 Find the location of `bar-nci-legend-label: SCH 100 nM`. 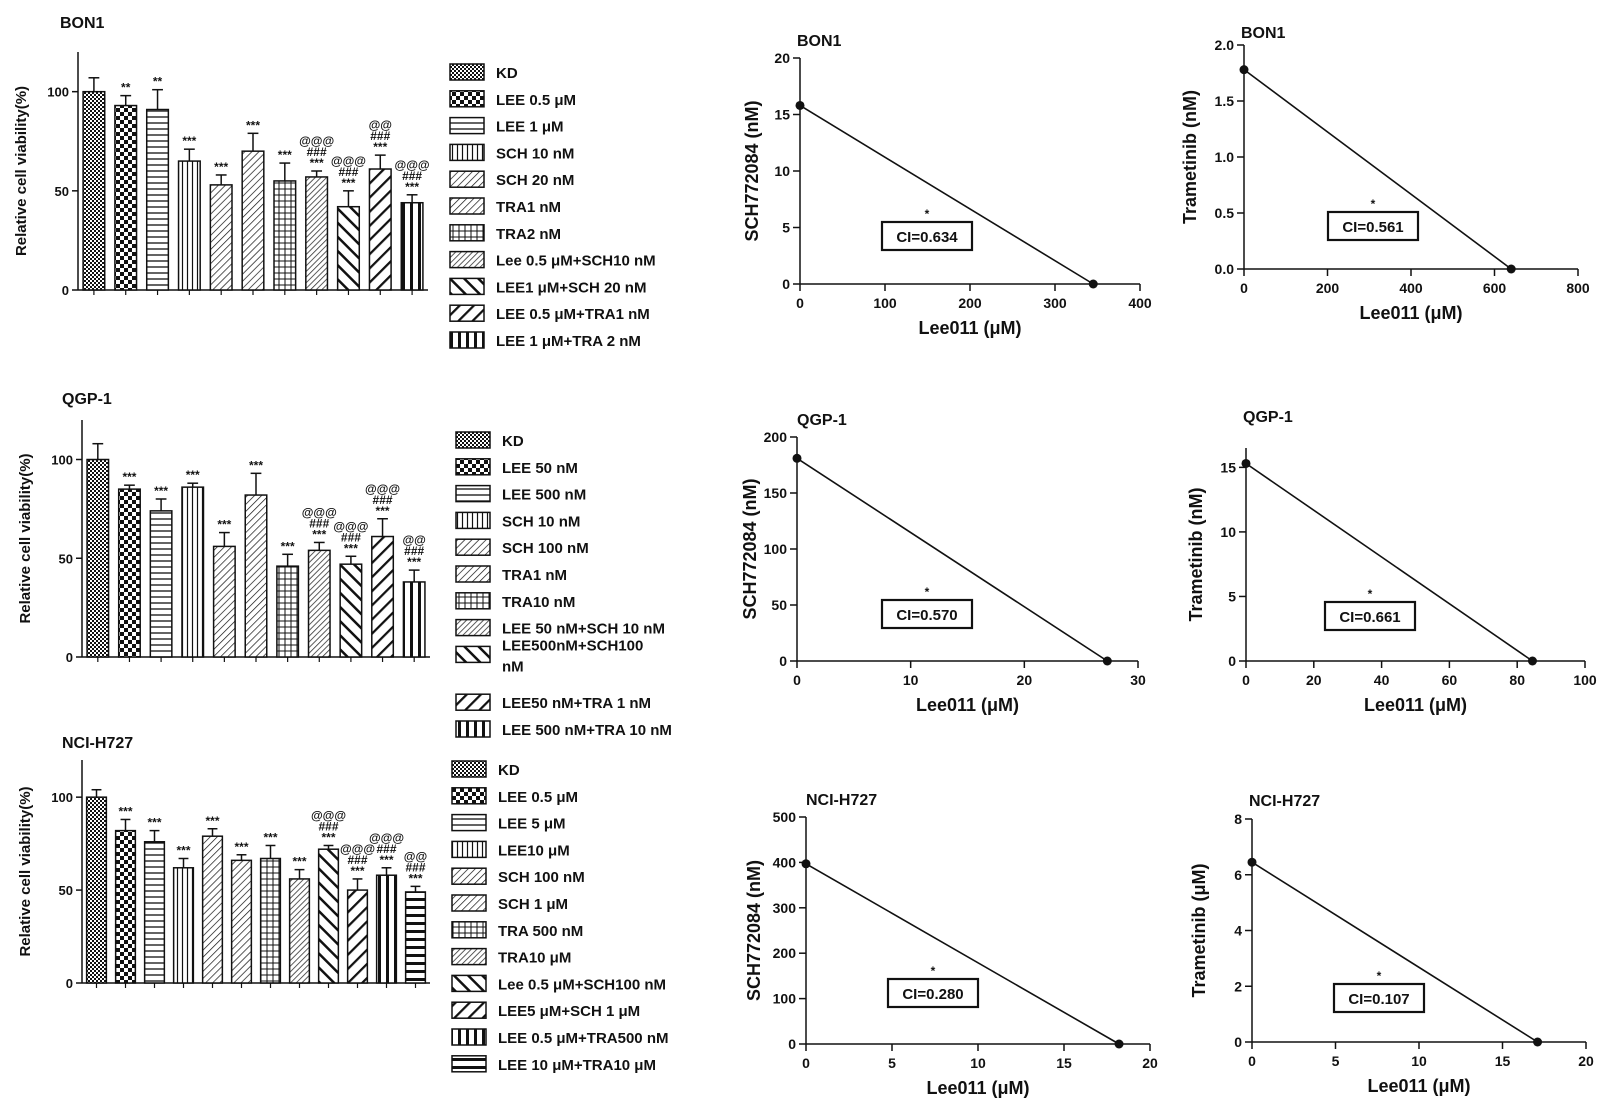

bar-nci-legend-label: SCH 100 nM is located at coordinates (541, 877).